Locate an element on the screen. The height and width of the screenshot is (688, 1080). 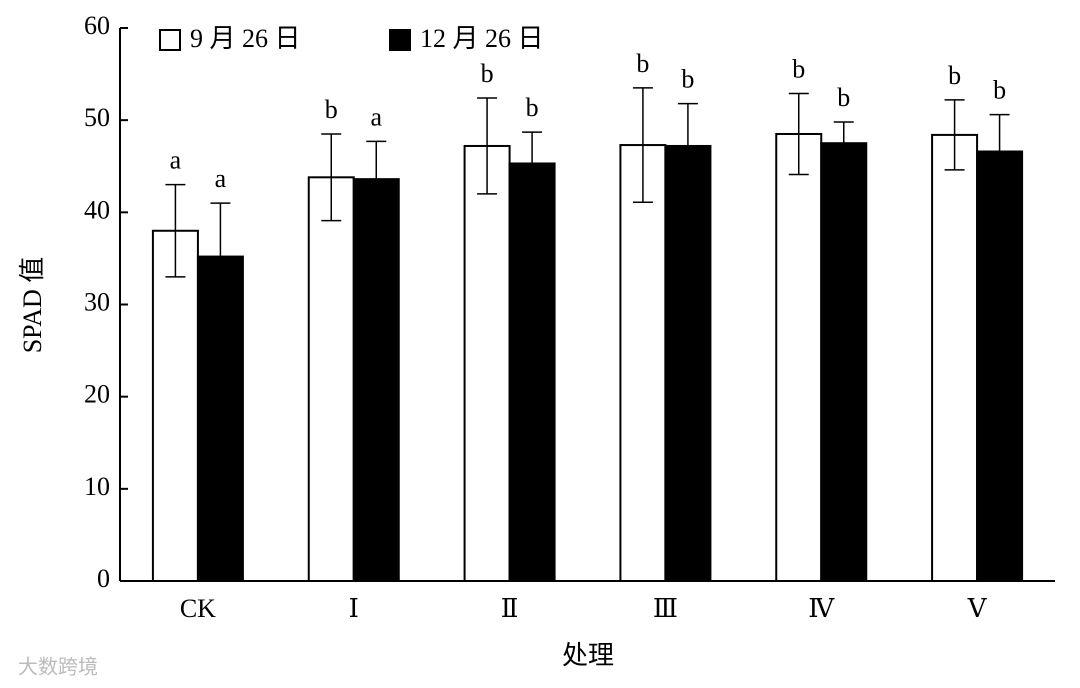
y-tick-label: 10 is located at coordinates (97, 486).